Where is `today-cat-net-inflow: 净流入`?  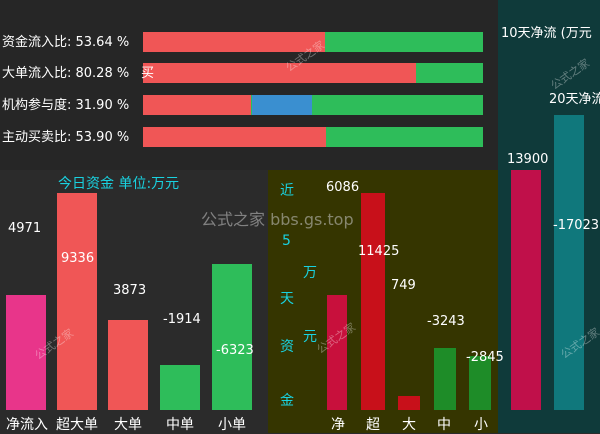
today-cat-net-inflow: 净流入 is located at coordinates (27, 425).